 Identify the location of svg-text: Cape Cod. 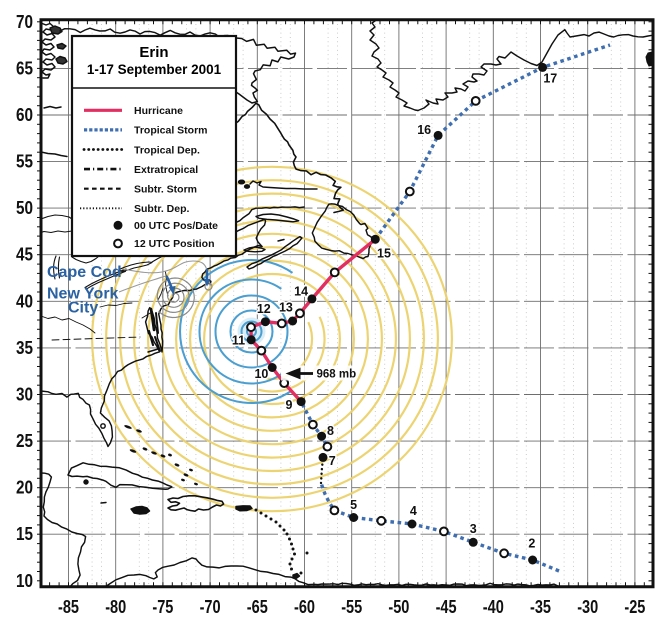
(84, 272).